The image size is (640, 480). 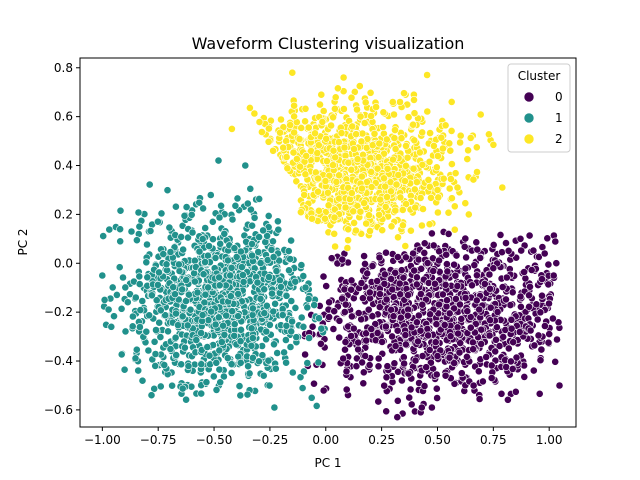 I want to click on x-tick-label: −0.75, so click(x=158, y=440).